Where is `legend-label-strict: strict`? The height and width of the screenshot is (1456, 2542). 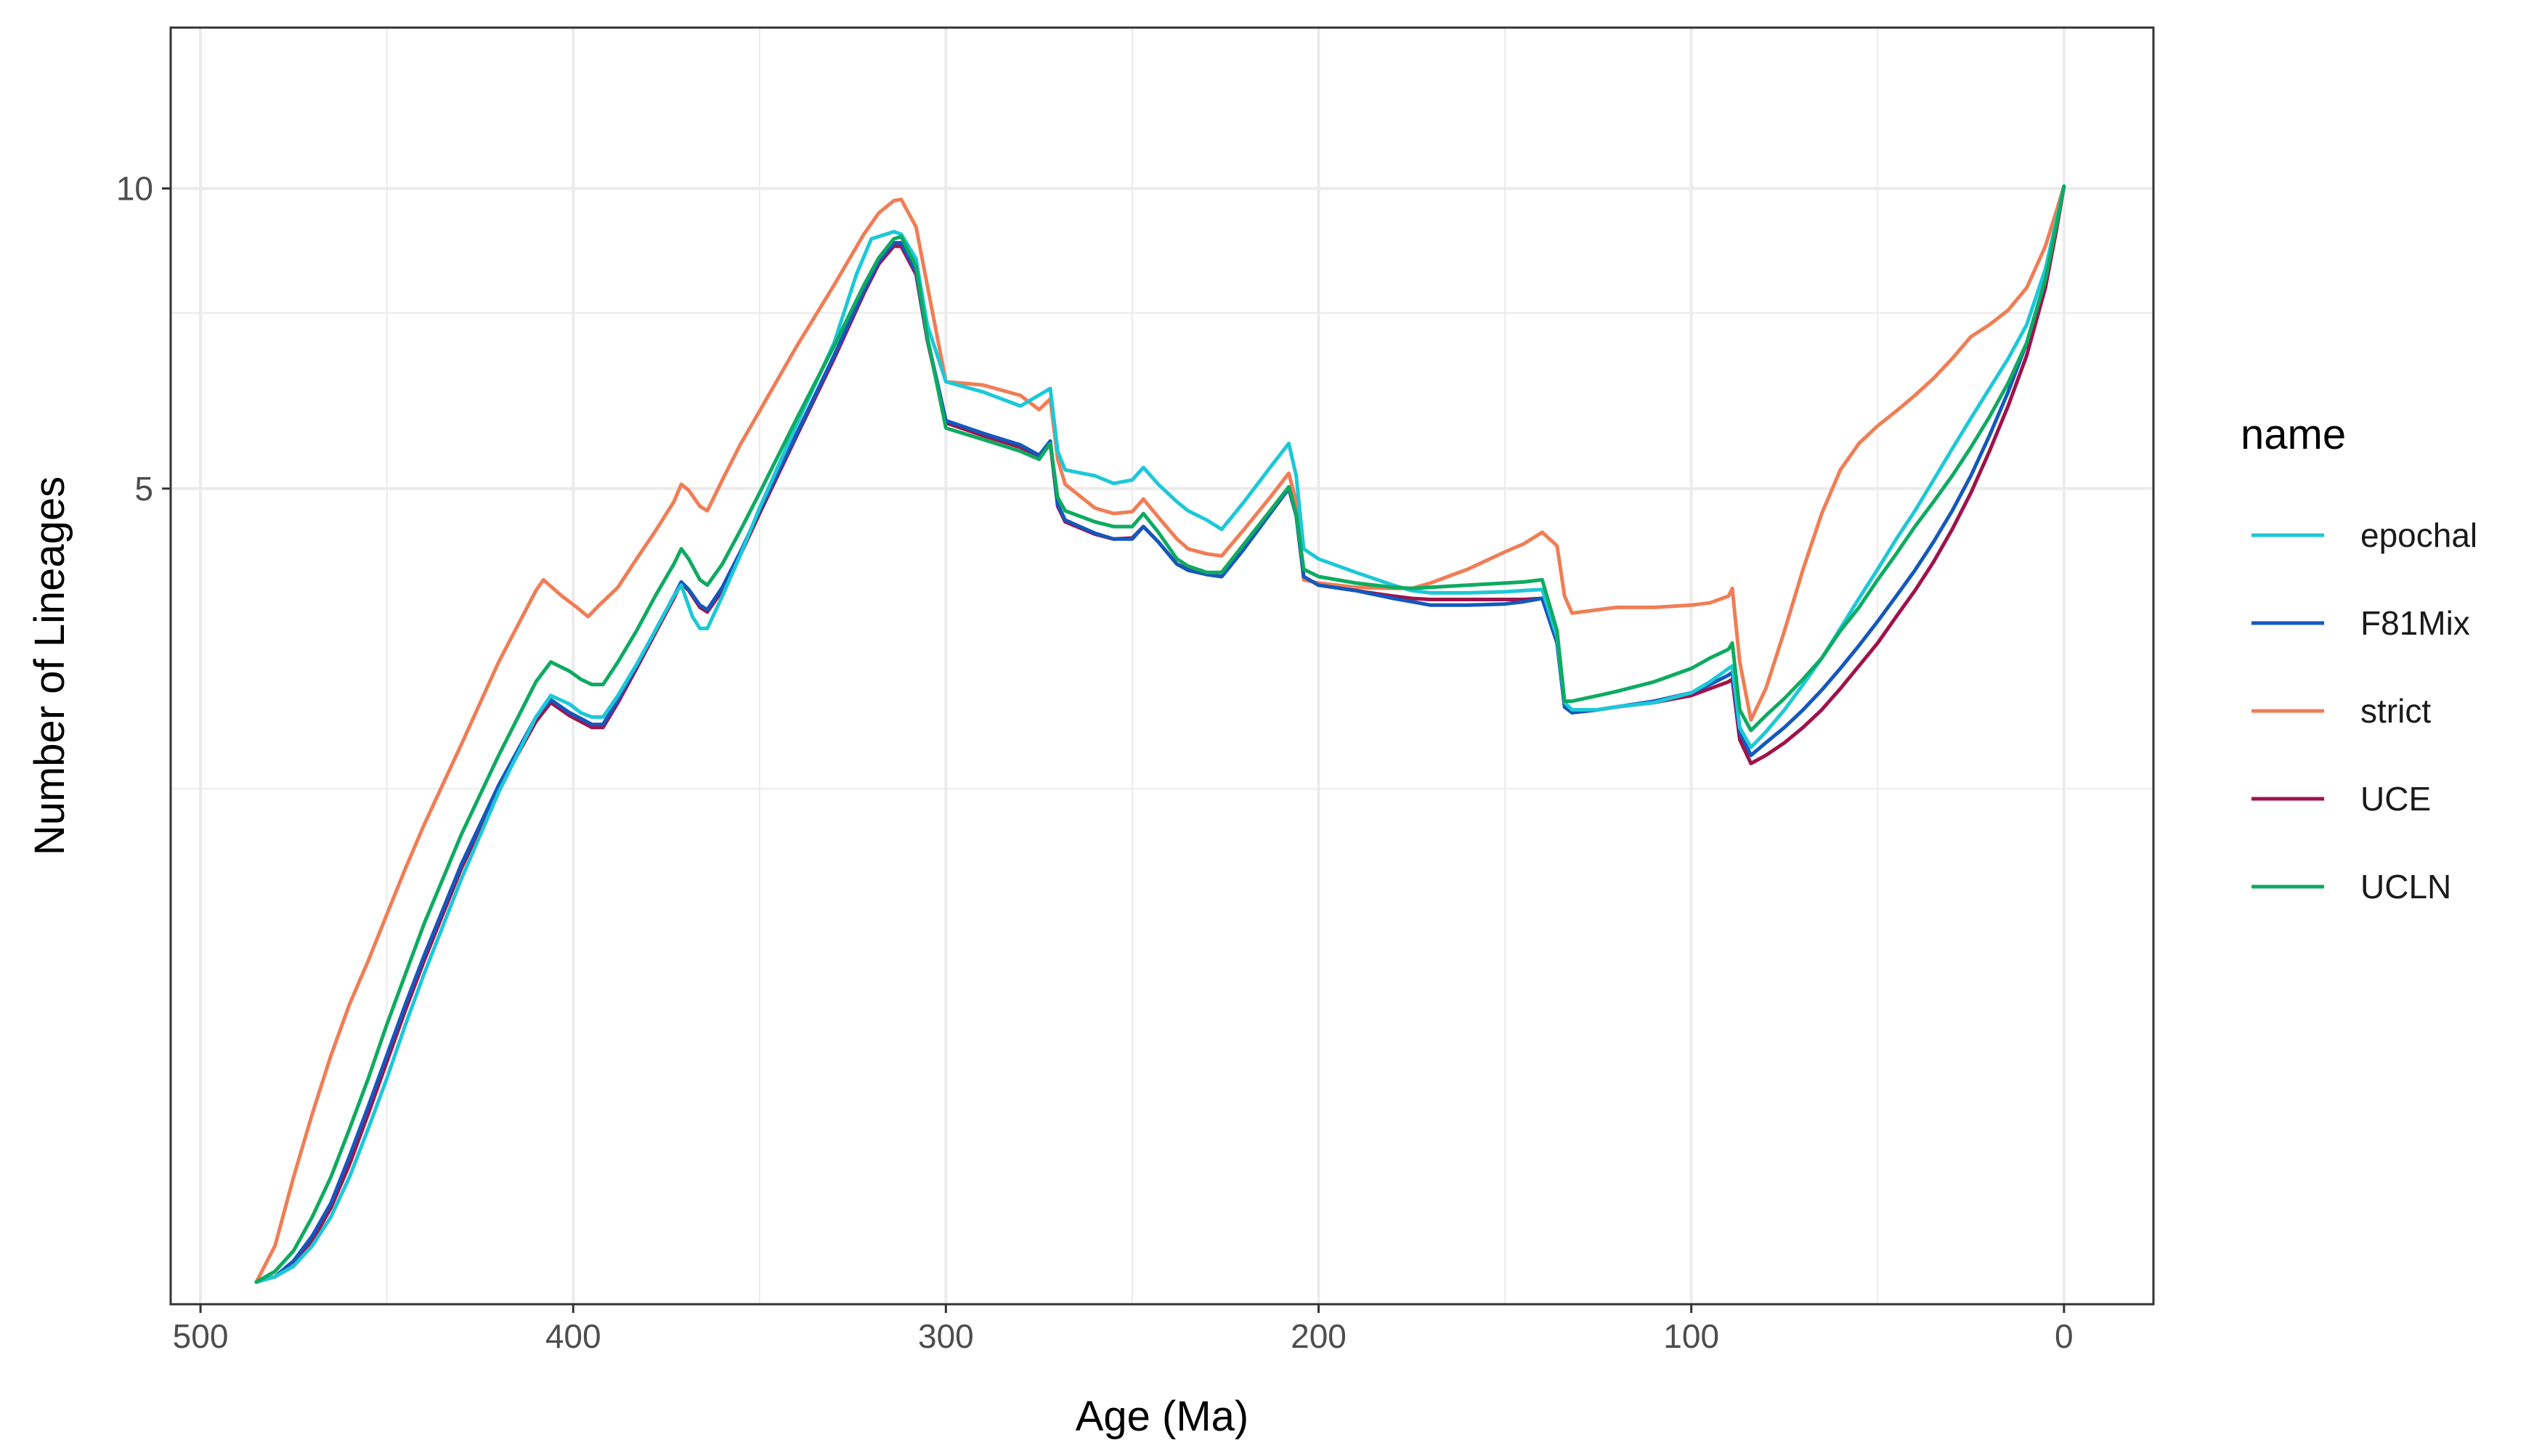
legend-label-strict: strict is located at coordinates (2395, 711).